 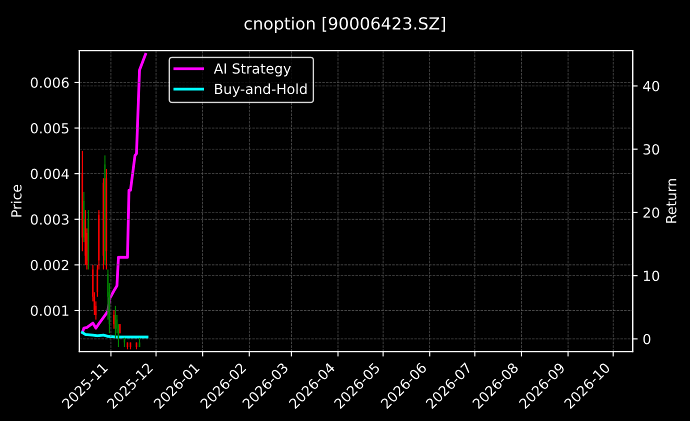 What do you see at coordinates (671, 201) in the screenshot?
I see `y2-axis-title: Return` at bounding box center [671, 201].